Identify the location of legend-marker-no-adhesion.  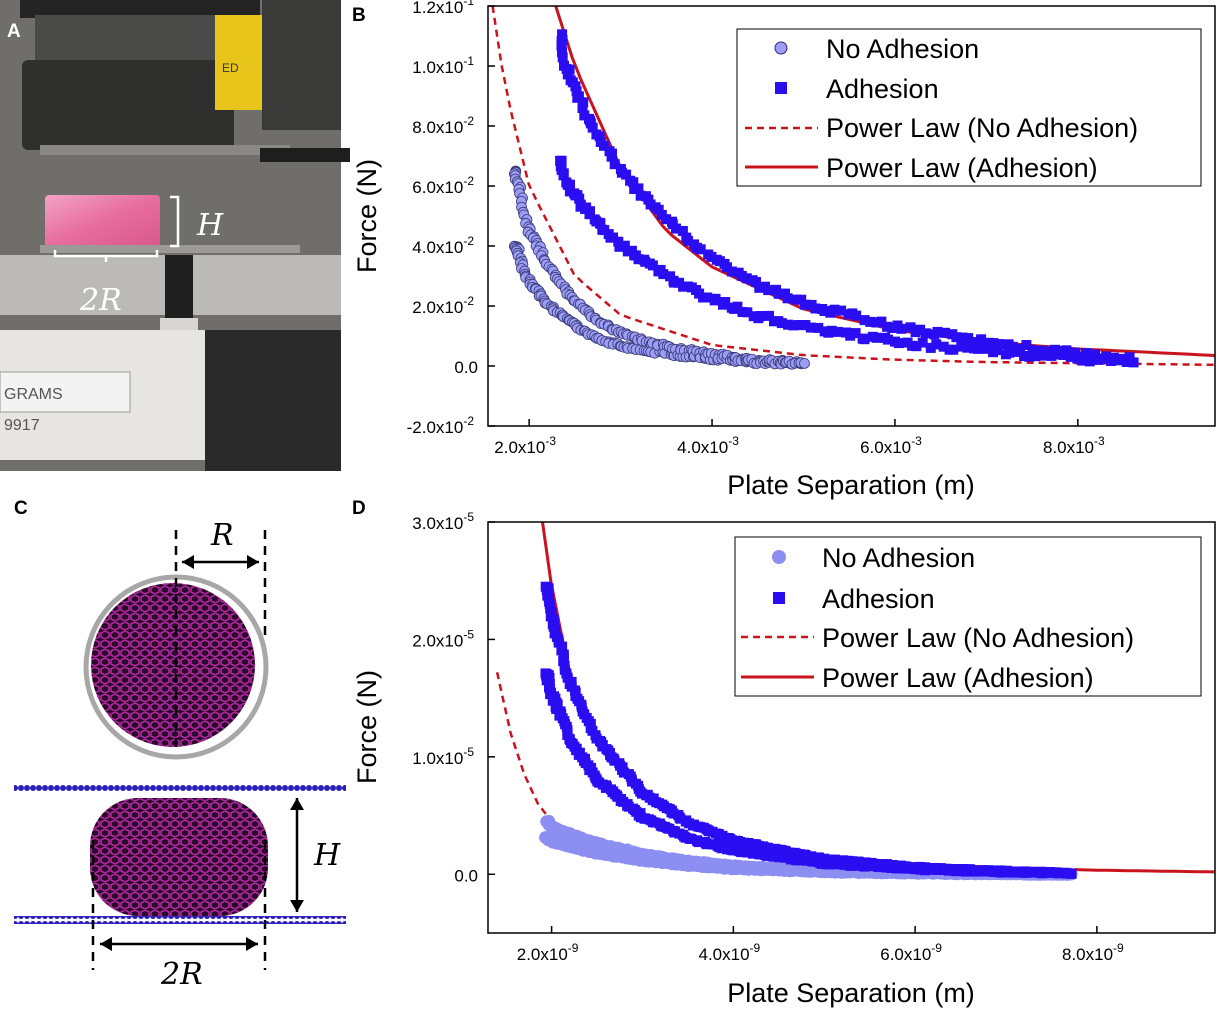
(779, 557).